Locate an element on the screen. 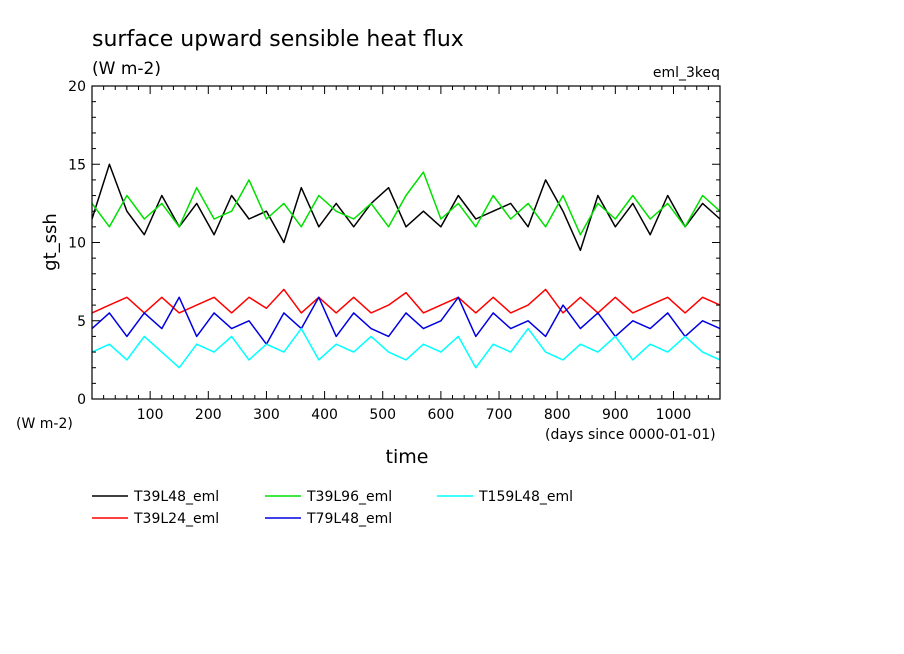 This screenshot has width=904, height=654. run-label: eml_3keq is located at coordinates (686, 73).